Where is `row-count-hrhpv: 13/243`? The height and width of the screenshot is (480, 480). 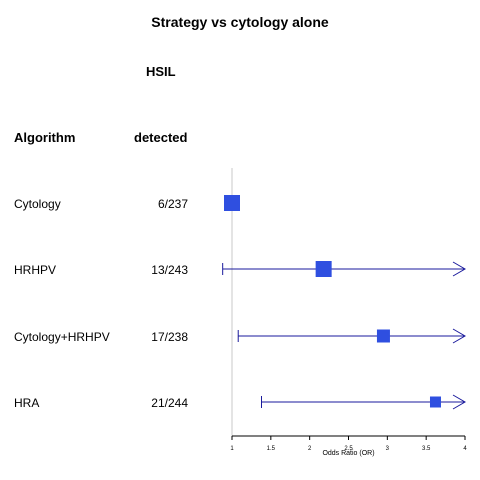 row-count-hrhpv: 13/243 is located at coordinates (169, 270).